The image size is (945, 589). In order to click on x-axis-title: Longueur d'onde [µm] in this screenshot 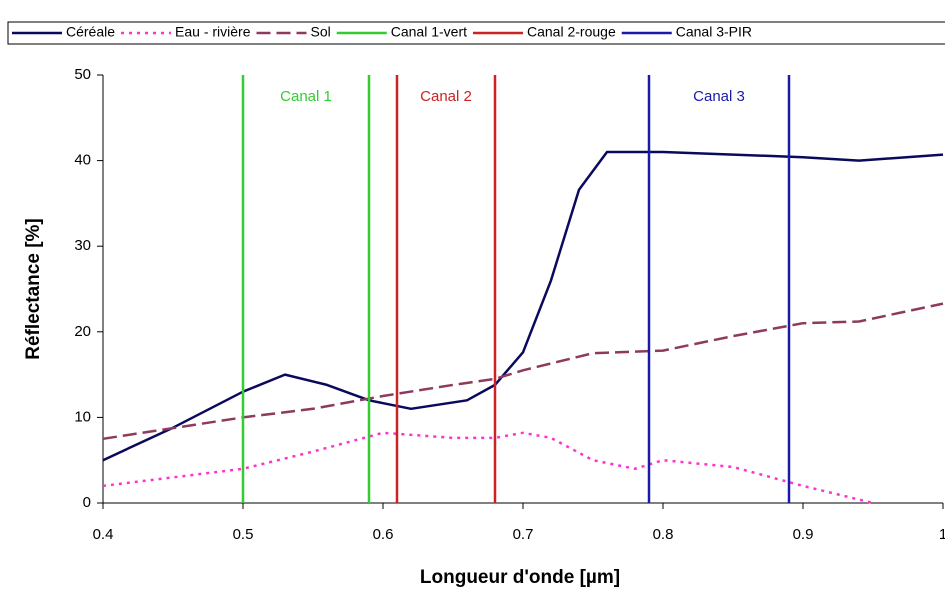, I will do `click(520, 577)`.